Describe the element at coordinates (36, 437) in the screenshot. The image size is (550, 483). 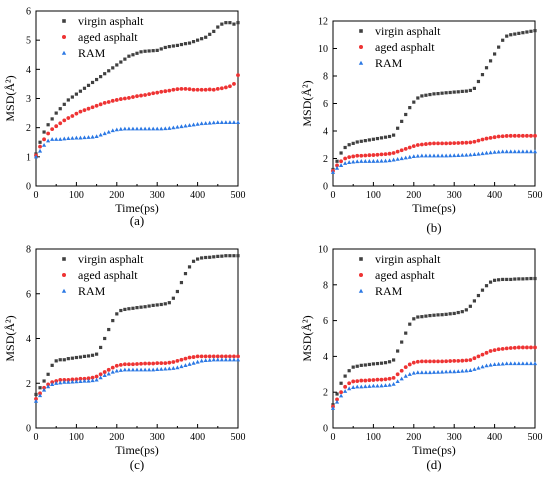
I see `x-tick-label: 0` at that location.